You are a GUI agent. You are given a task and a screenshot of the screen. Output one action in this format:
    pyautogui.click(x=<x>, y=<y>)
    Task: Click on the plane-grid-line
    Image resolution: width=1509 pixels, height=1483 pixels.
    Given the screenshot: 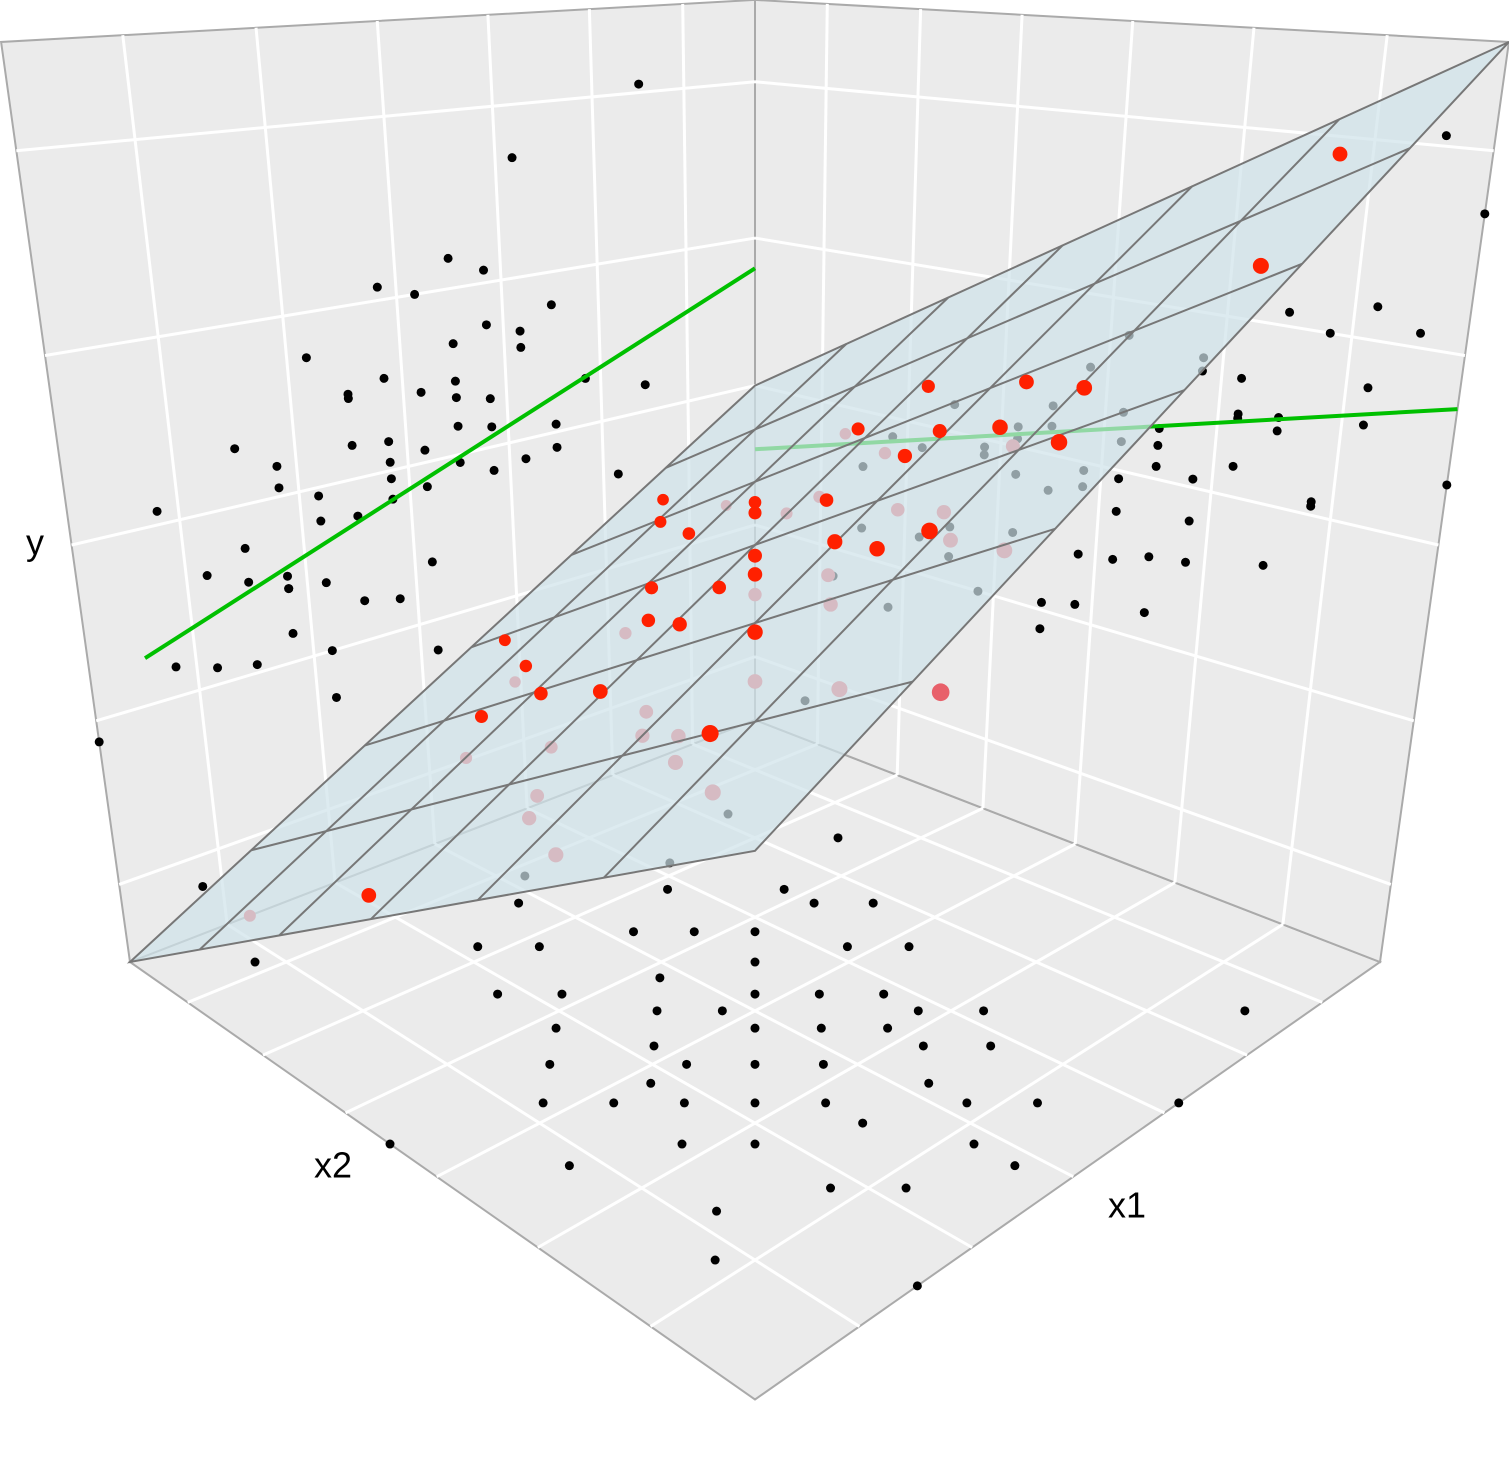 What is the action you would take?
    pyautogui.click(x=1038, y=308)
    